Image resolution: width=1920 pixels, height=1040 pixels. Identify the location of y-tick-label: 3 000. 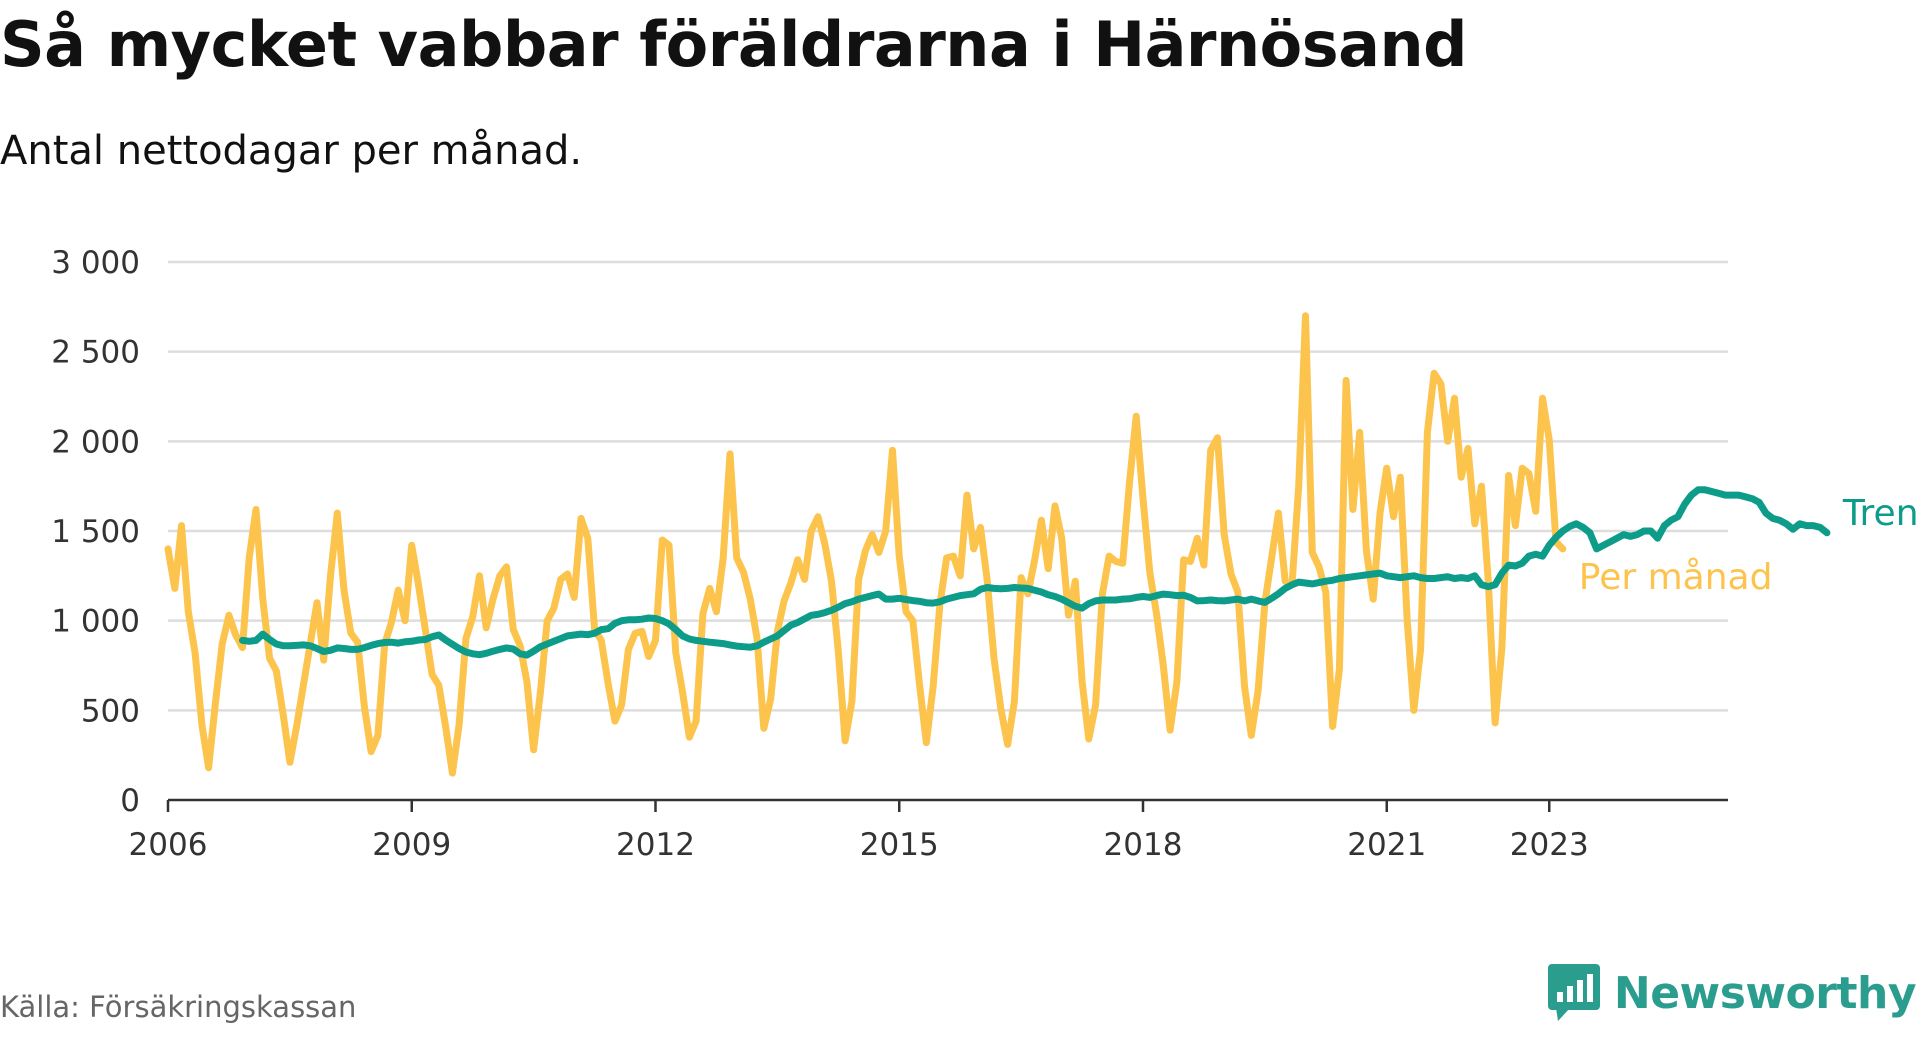
(95, 263).